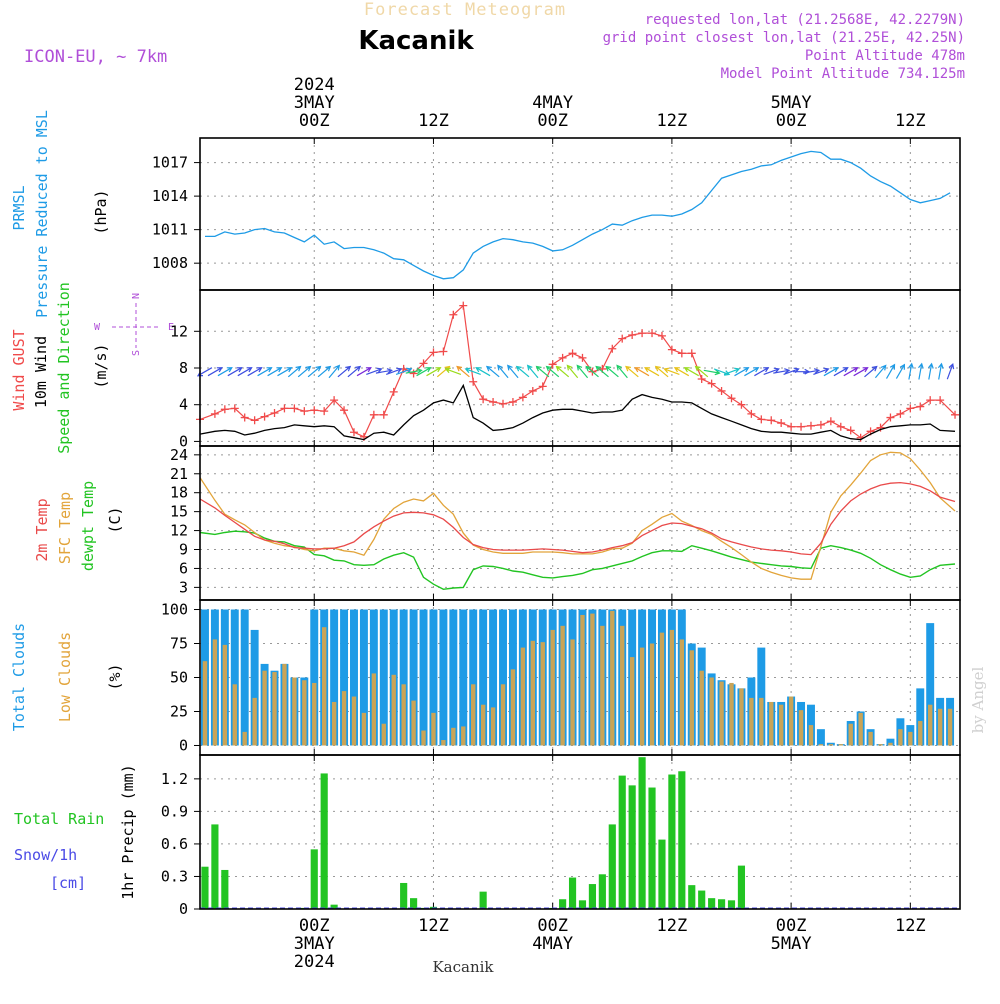 This screenshot has height=1004, width=1000. What do you see at coordinates (136, 296) in the screenshot?
I see `compass-north: N` at bounding box center [136, 296].